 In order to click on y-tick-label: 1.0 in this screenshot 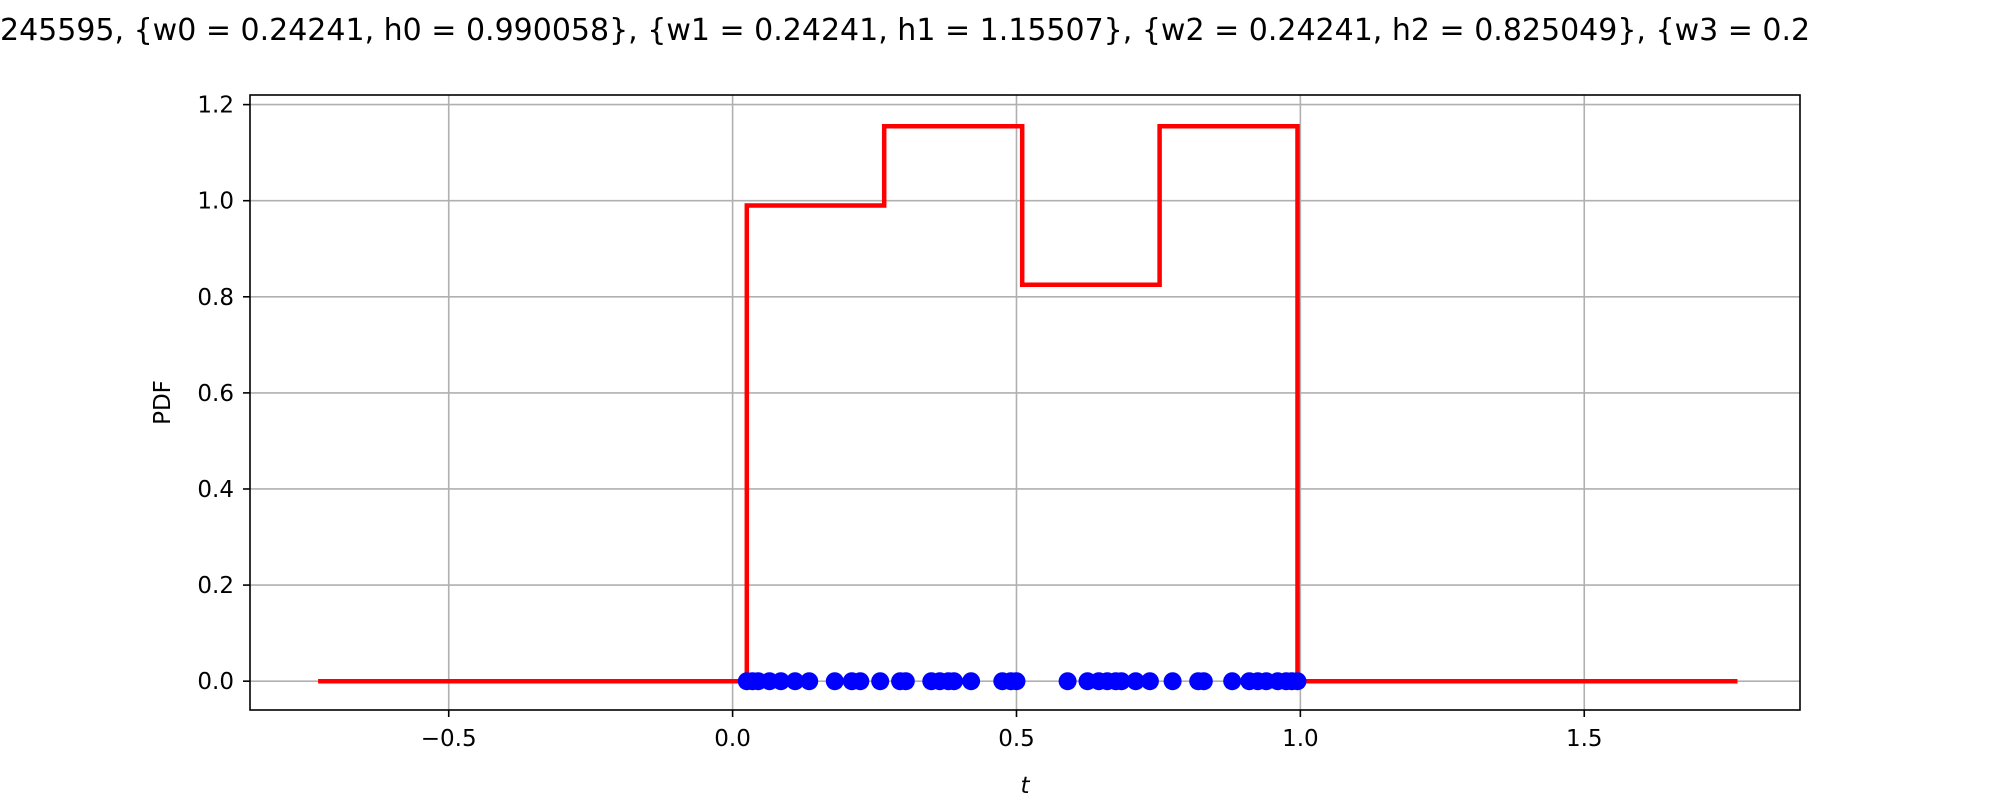, I will do `click(215, 202)`.